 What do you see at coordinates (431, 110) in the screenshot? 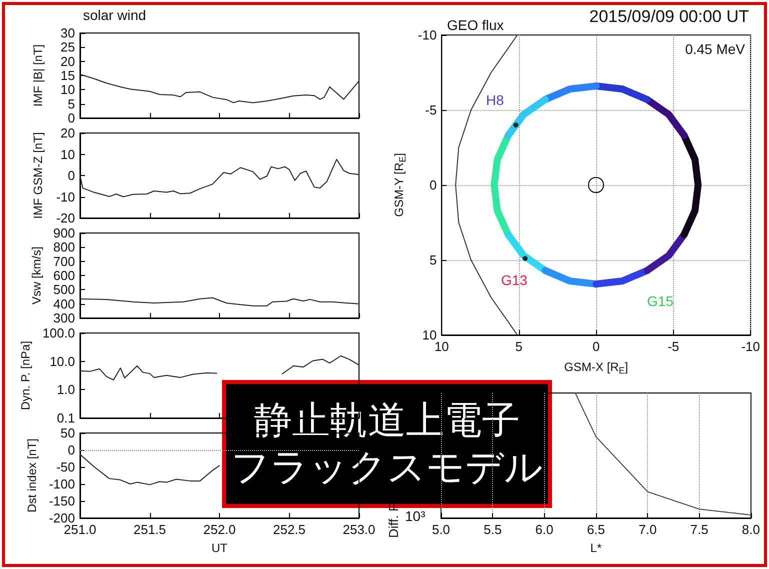
I see `y-tick-label: -5` at bounding box center [431, 110].